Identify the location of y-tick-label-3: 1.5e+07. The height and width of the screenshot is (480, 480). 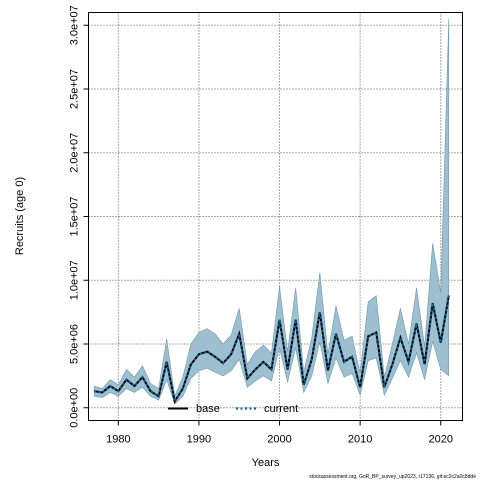
(75, 216).